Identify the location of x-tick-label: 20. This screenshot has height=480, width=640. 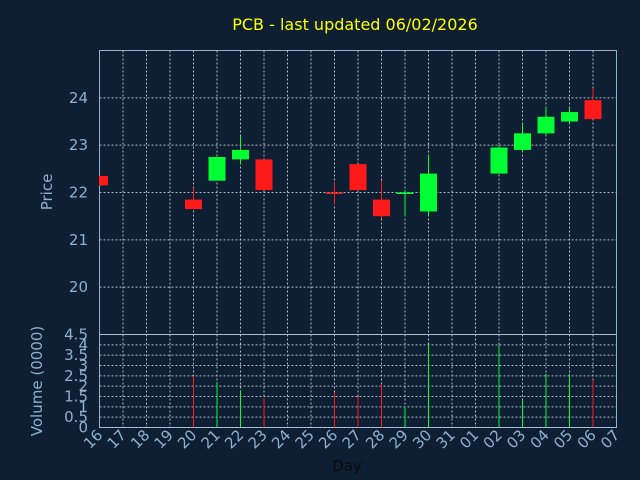
(187, 439).